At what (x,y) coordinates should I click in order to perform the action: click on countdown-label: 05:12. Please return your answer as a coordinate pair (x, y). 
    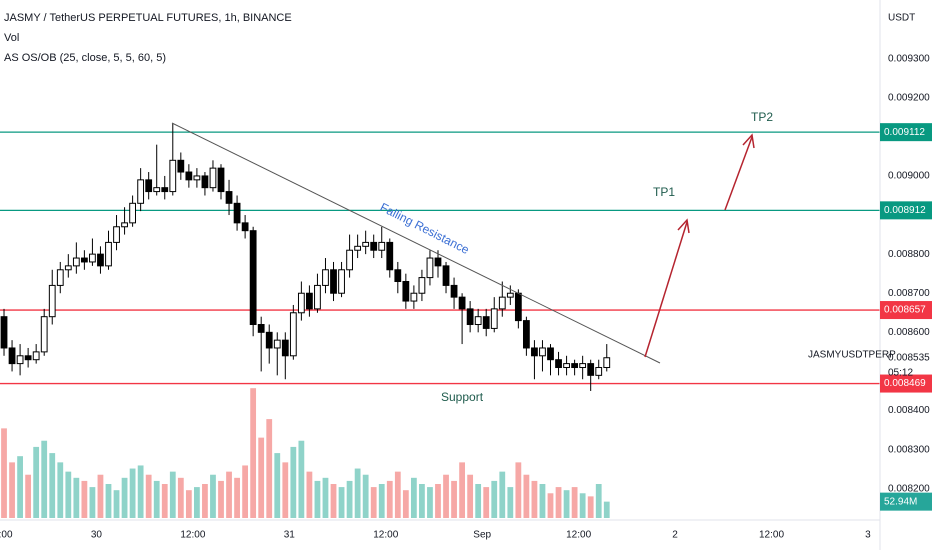
    Looking at the image, I should click on (900, 372).